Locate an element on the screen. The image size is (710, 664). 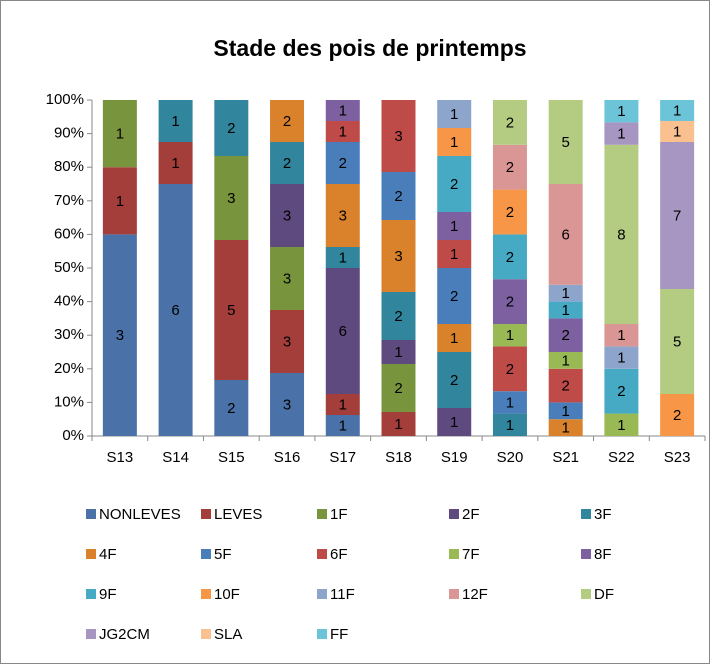
x-tick-label: S20 is located at coordinates (510, 457).